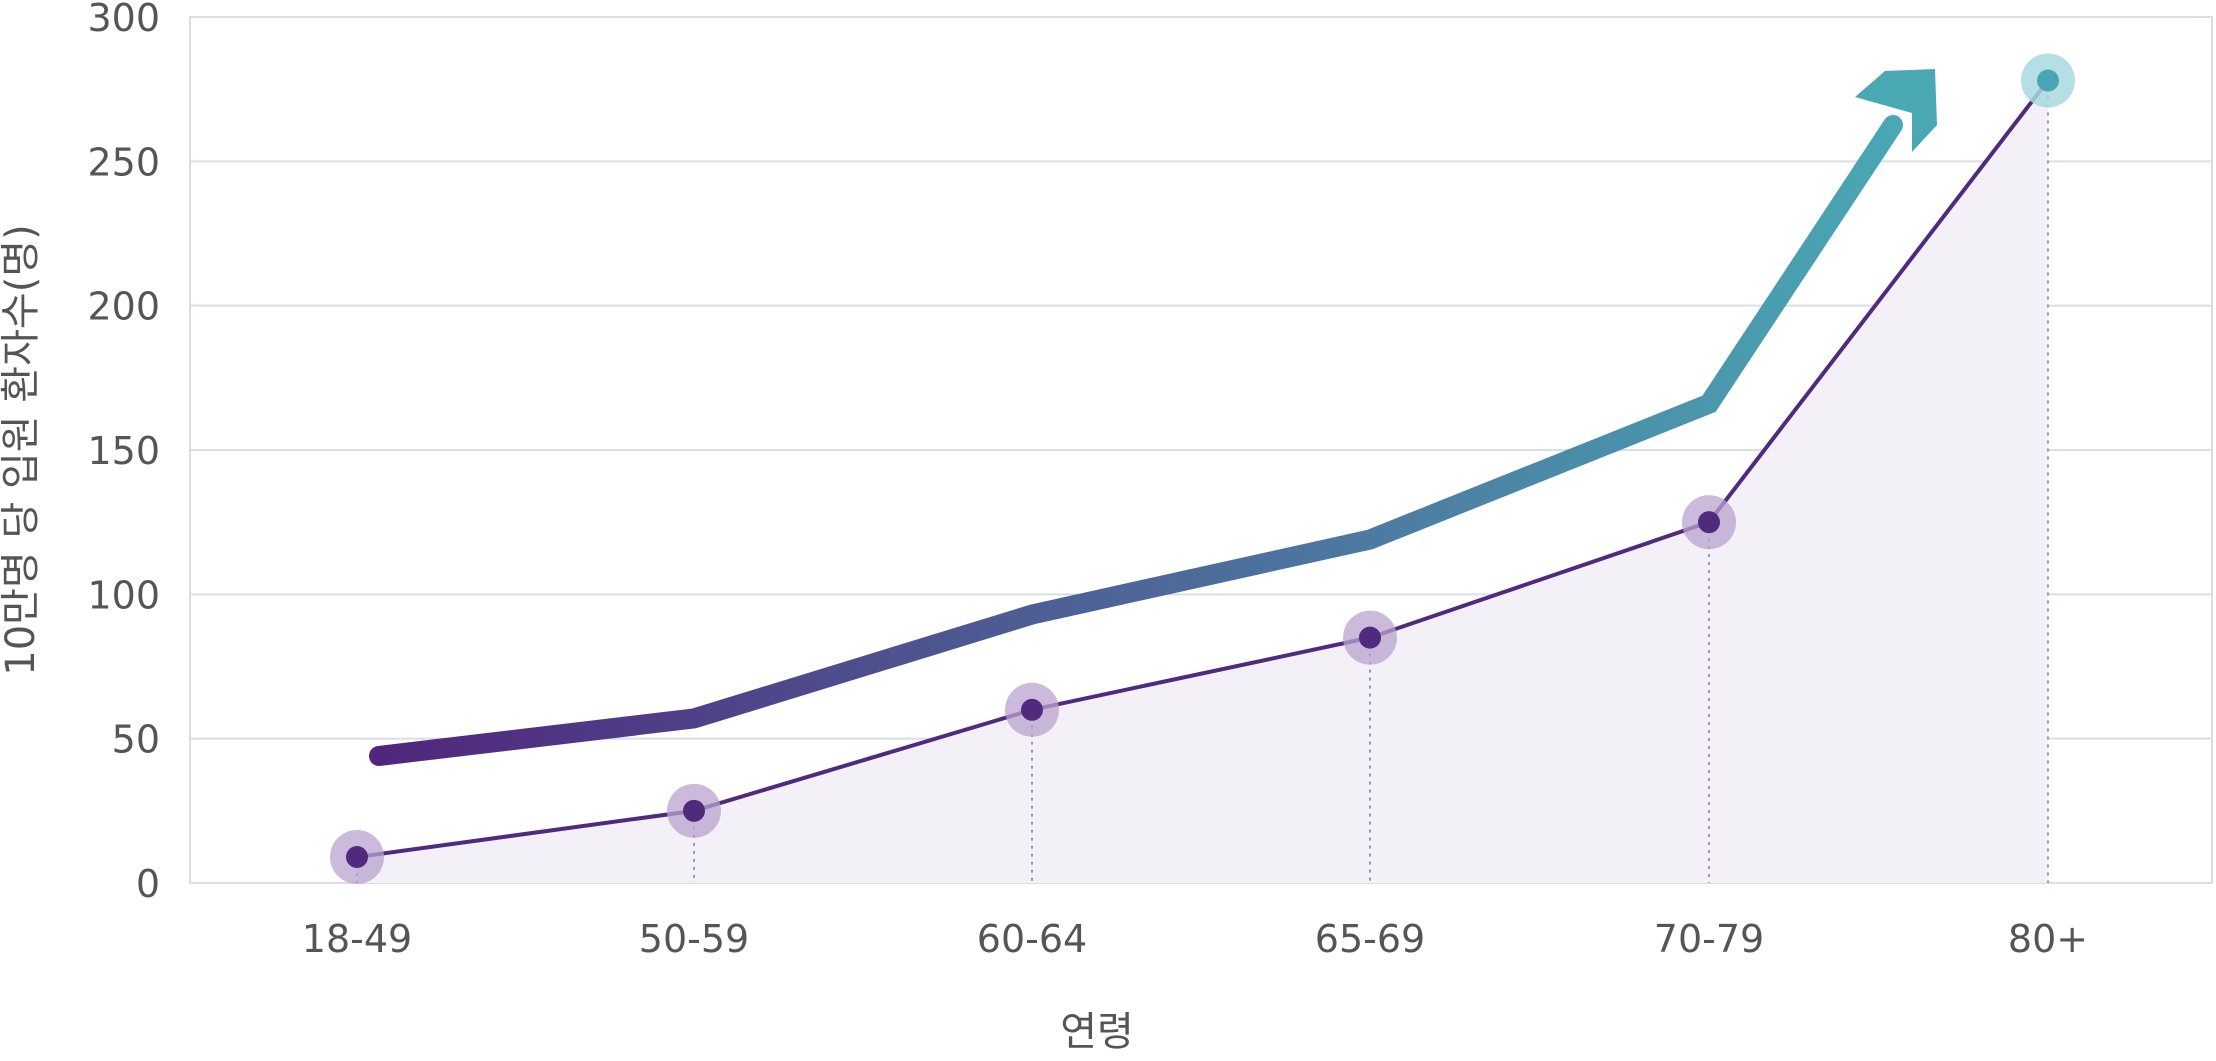 The height and width of the screenshot is (1061, 2216). Describe the element at coordinates (1032, 939) in the screenshot. I see `x-tick-label: 60-64` at that location.